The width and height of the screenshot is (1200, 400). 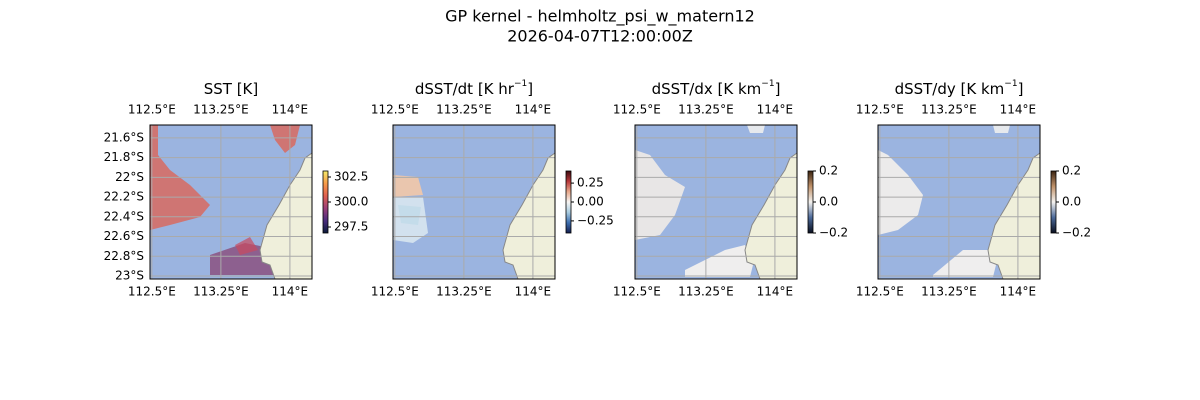 I want to click on panel-title: SST [K], so click(x=231, y=89).